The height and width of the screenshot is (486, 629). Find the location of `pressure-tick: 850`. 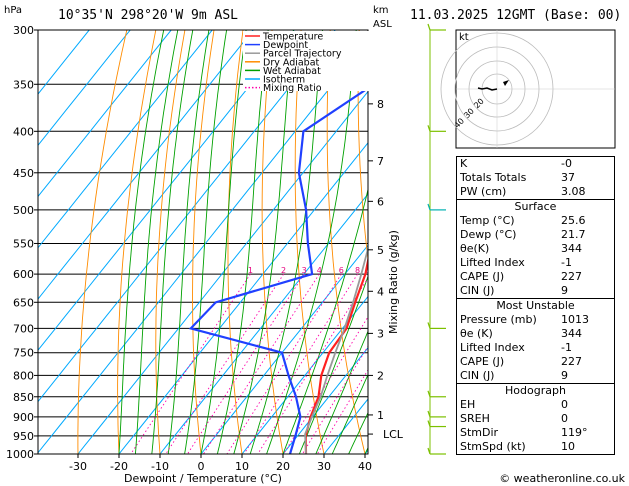

pressure-tick: 850 is located at coordinates (23, 397).